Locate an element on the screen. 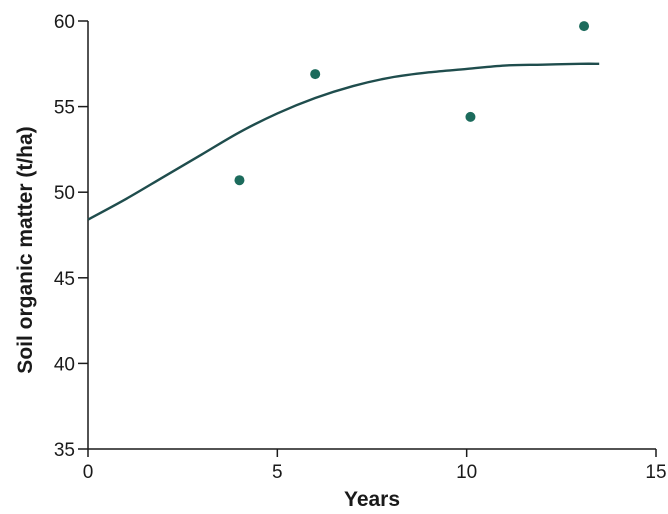 The height and width of the screenshot is (514, 668). y-axis-title: Soil organic matter (t/ha) is located at coordinates (25, 249).